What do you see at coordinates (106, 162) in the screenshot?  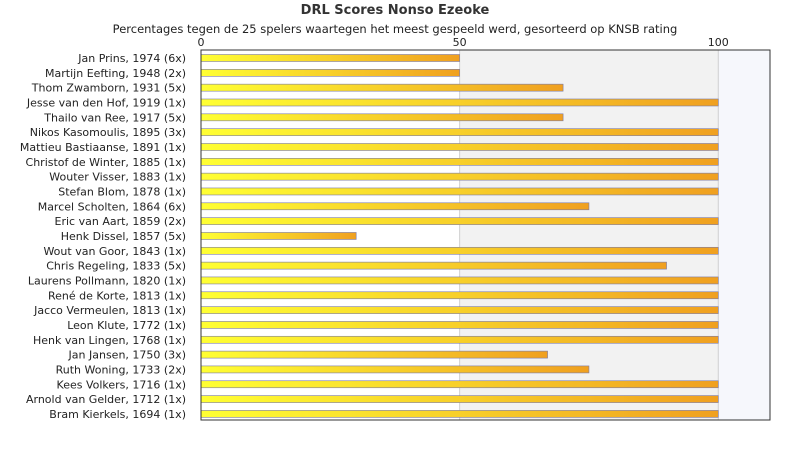 I see `y-tick-label: Christof de Winter, 1885 (1x)` at bounding box center [106, 162].